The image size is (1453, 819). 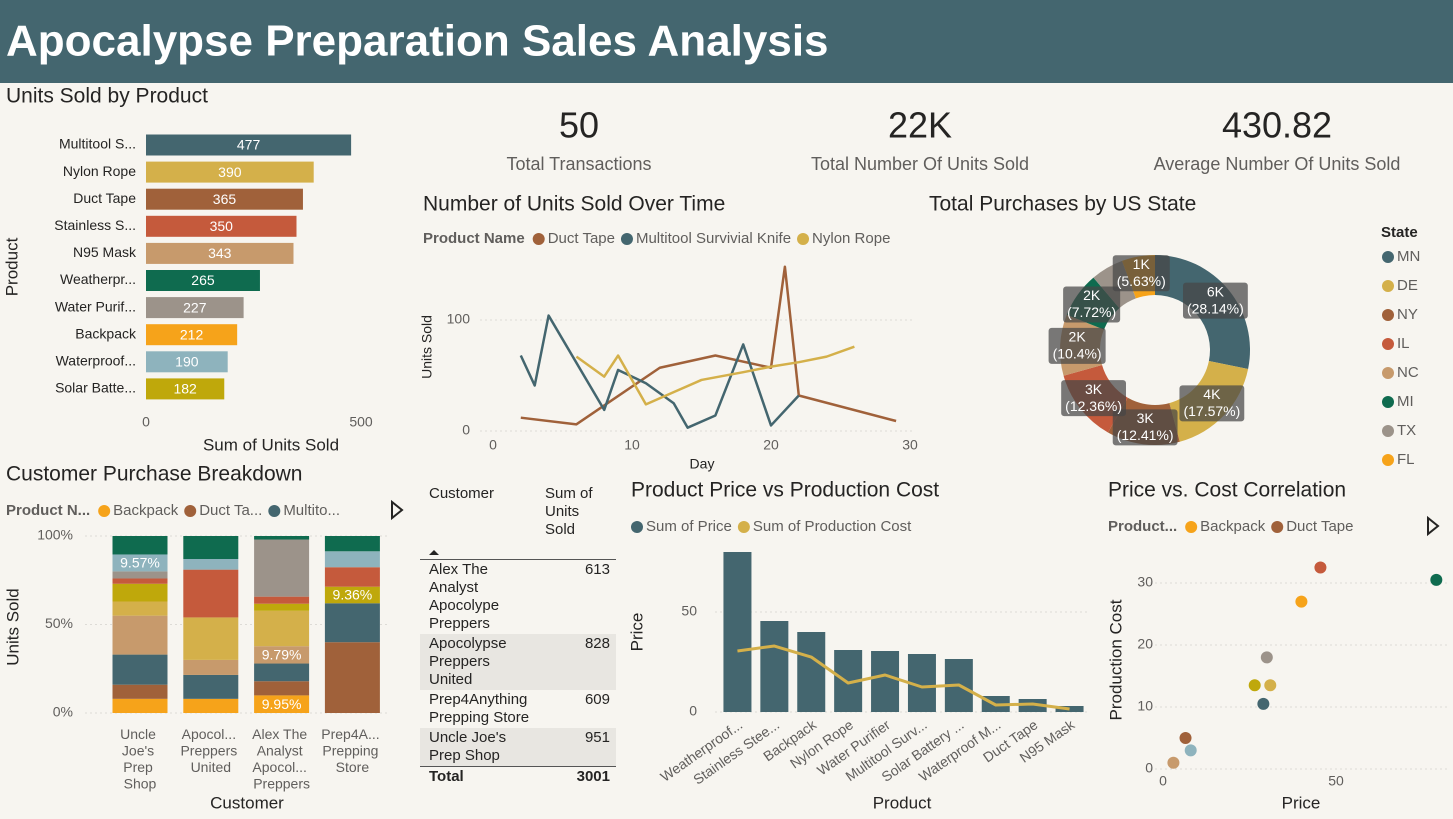 I want to click on bar-value-label: 190, so click(x=187, y=362).